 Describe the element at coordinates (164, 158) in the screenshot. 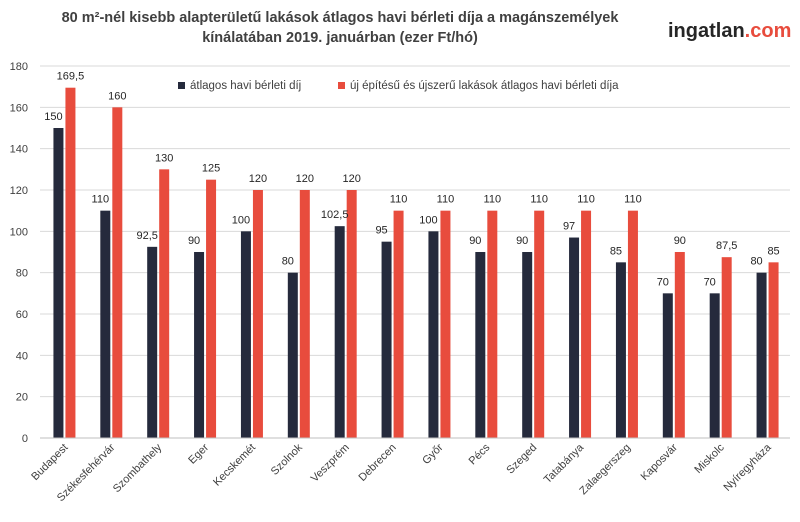

I see `data-label: 130` at that location.